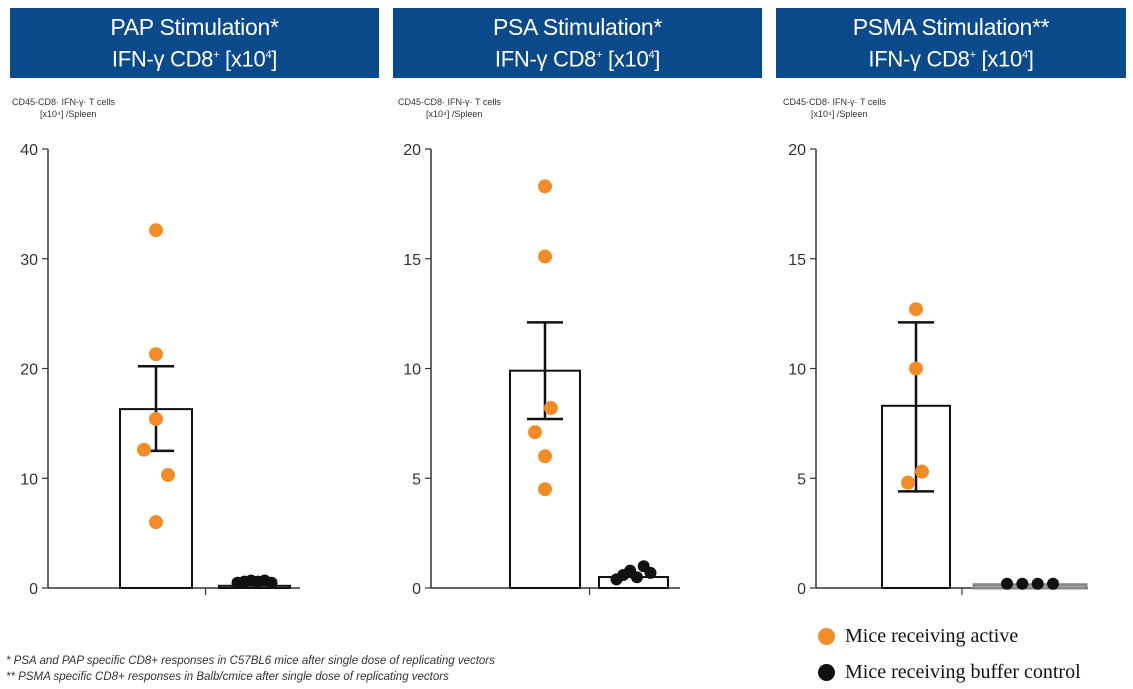  What do you see at coordinates (834, 108) in the screenshot?
I see `y-axis-label-psma: CD45·CD8· IFN-γ· T cells [x10⁴] /Spleen` at bounding box center [834, 108].